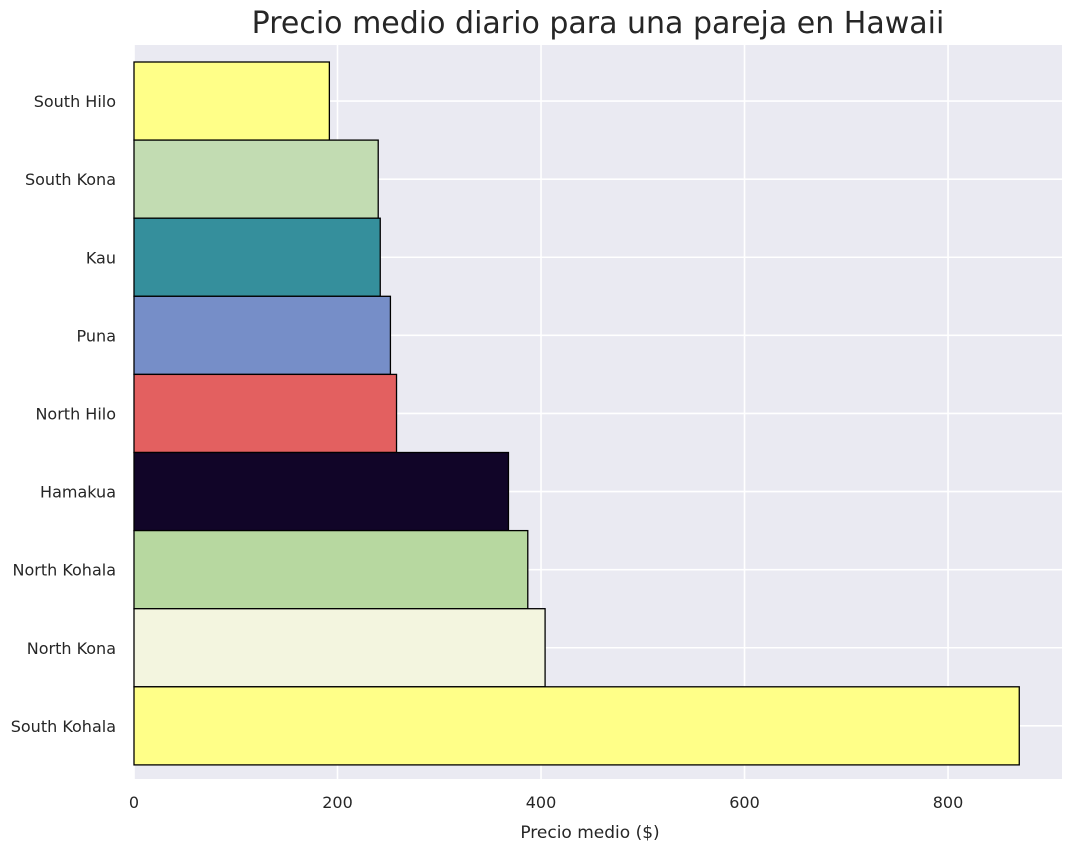  I want to click on y-tick-label: Kau, so click(101, 257).